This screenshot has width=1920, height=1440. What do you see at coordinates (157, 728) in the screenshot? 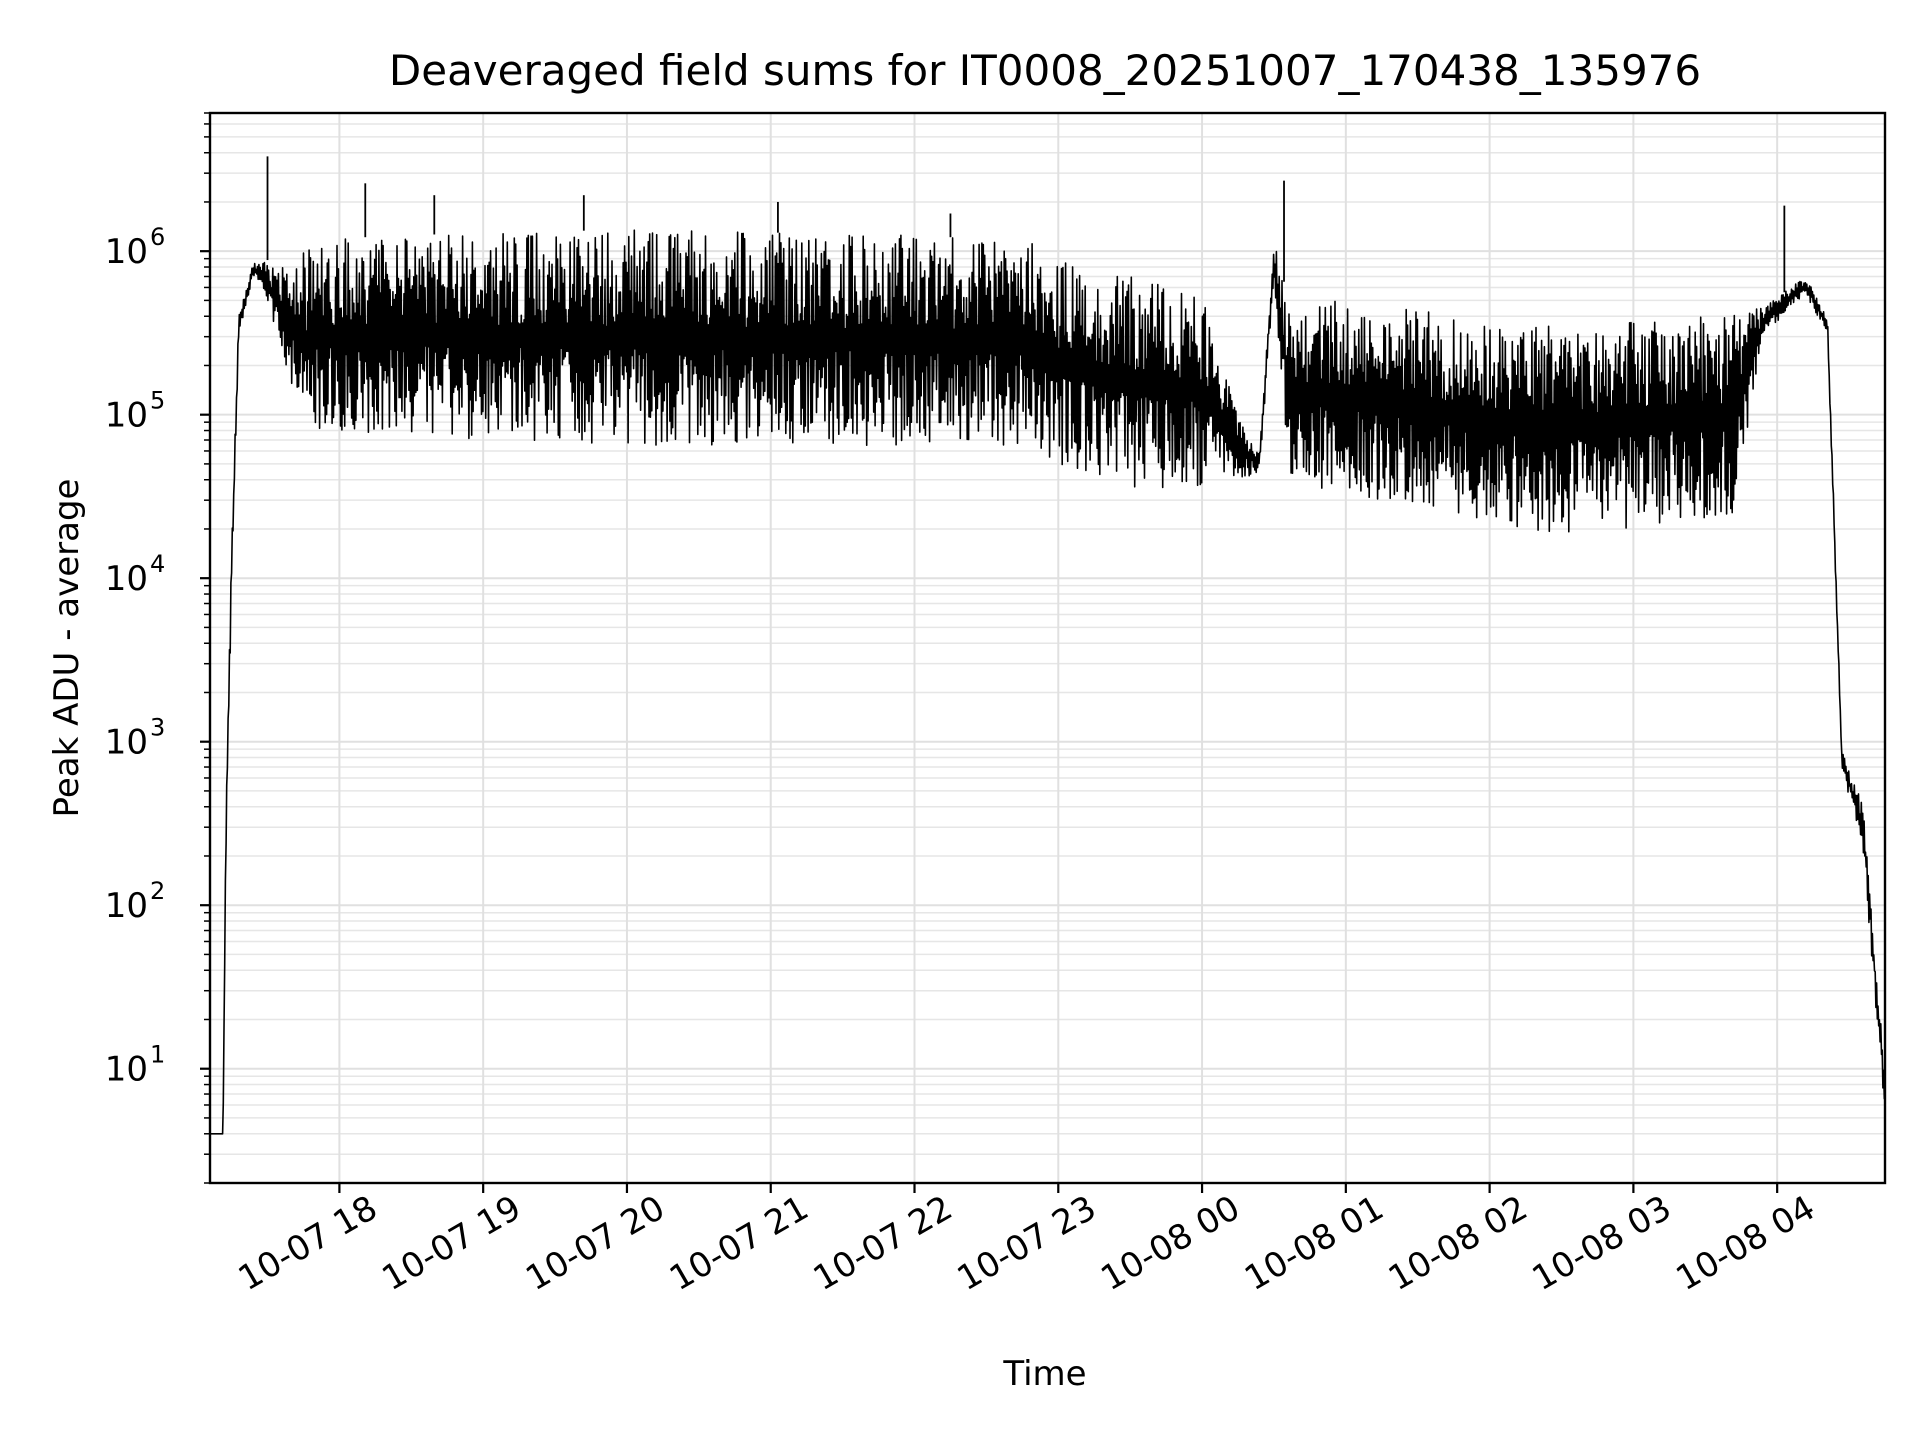
I see `y-tick-exponent: 3` at bounding box center [157, 728].